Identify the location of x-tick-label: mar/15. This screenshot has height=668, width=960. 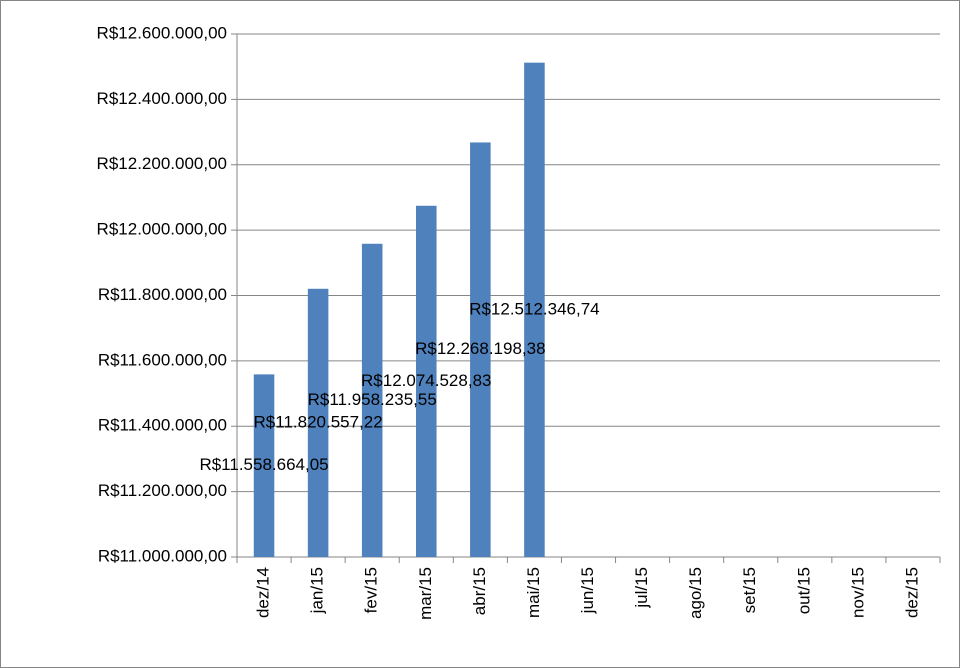
(425, 593).